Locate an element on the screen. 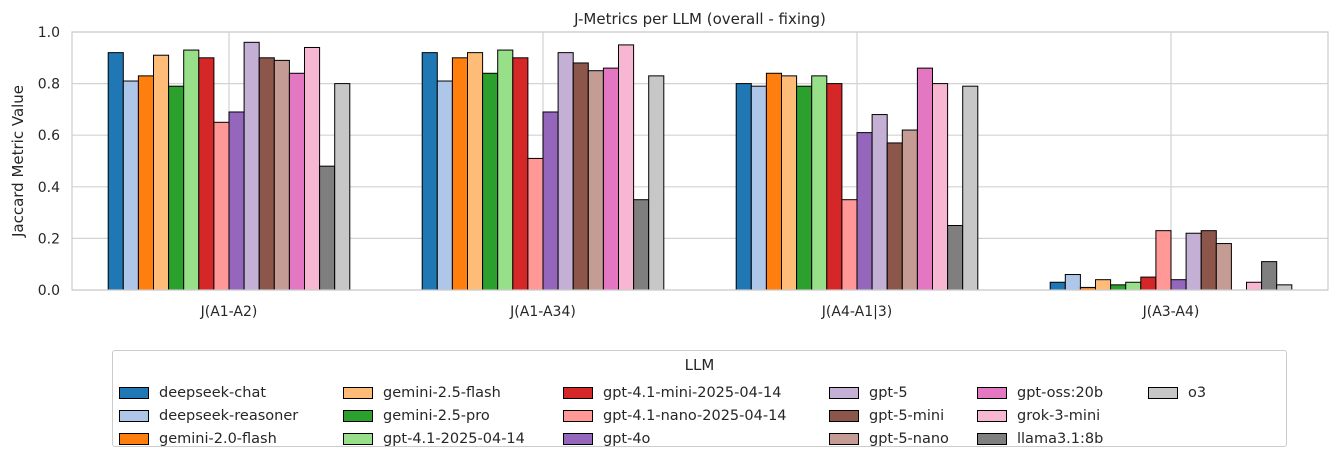 Image resolution: width=1338 pixels, height=458 pixels. legend-label: gpt-4.1-nano-2025-04-14 is located at coordinates (695, 415).